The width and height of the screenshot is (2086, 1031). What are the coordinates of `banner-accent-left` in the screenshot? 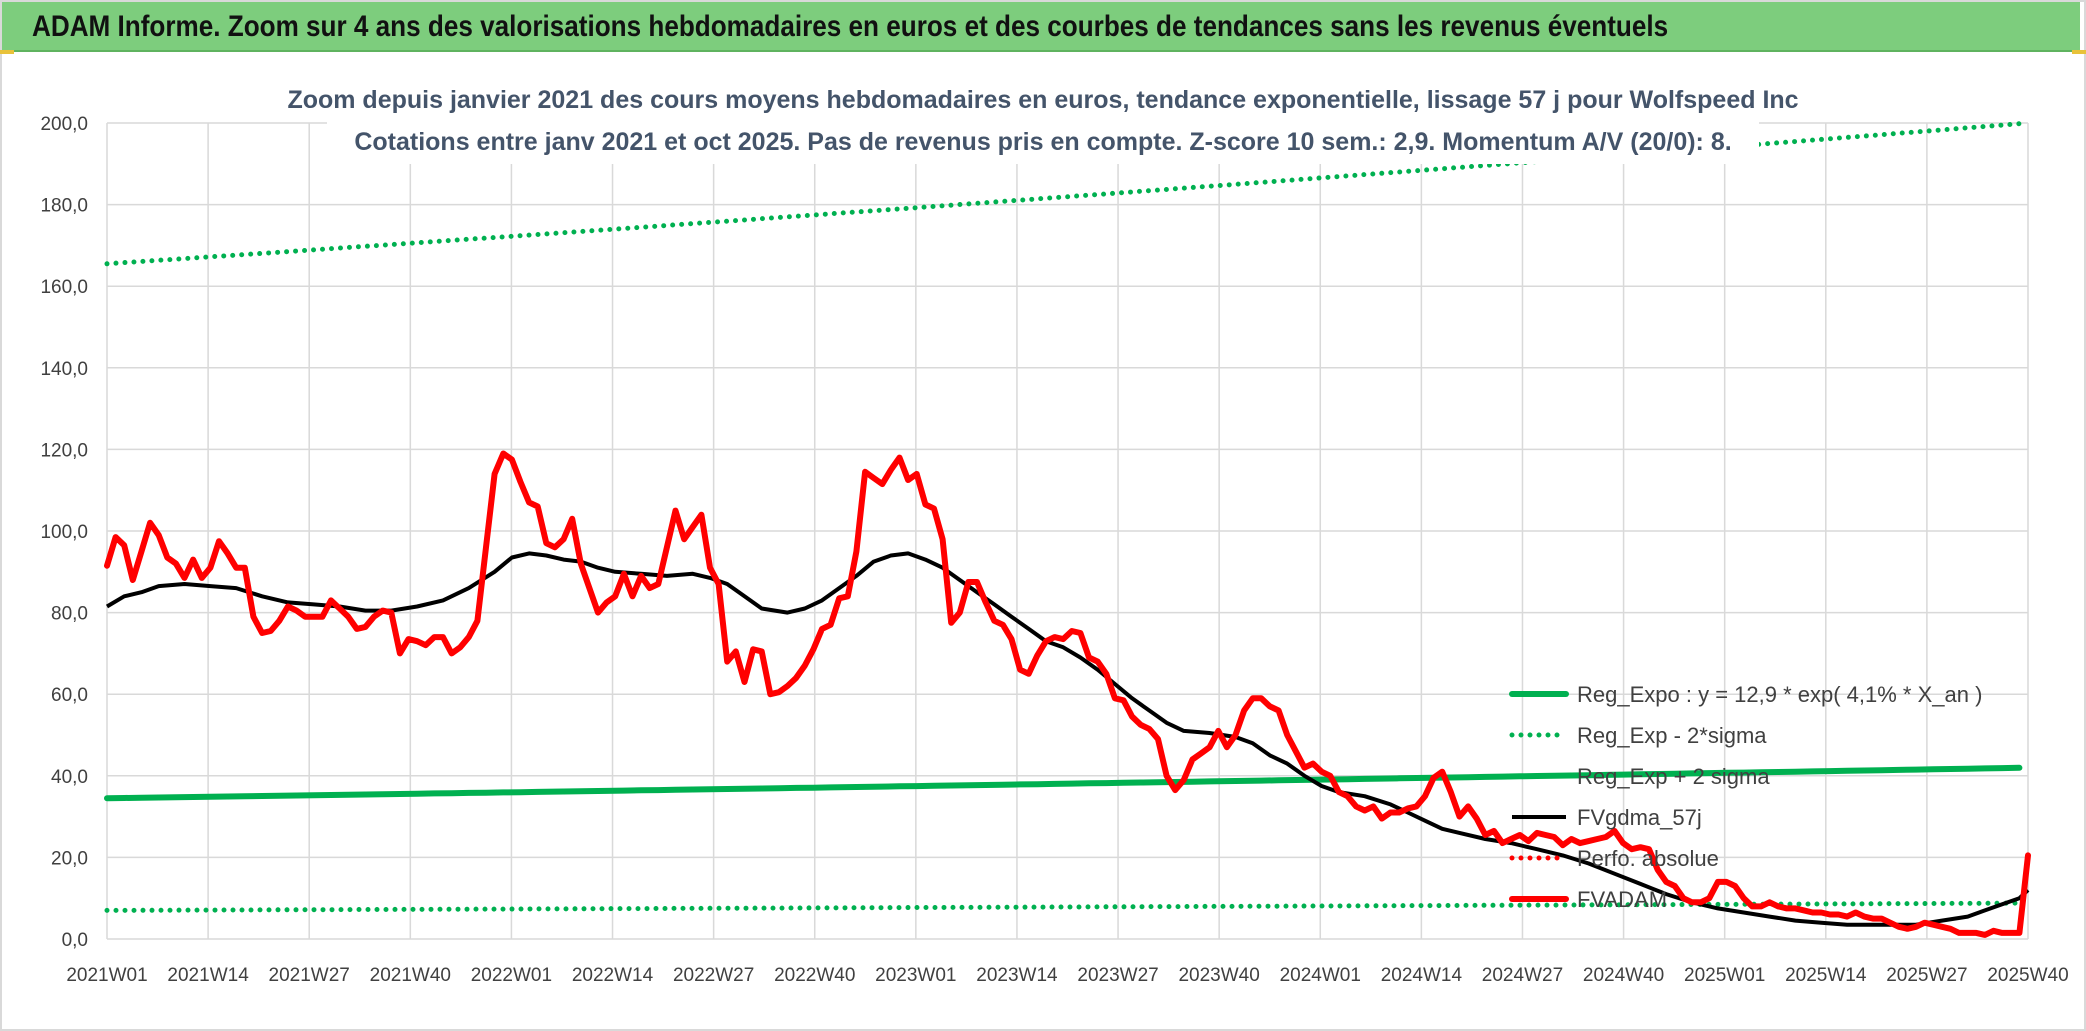 It's located at (7, 52).